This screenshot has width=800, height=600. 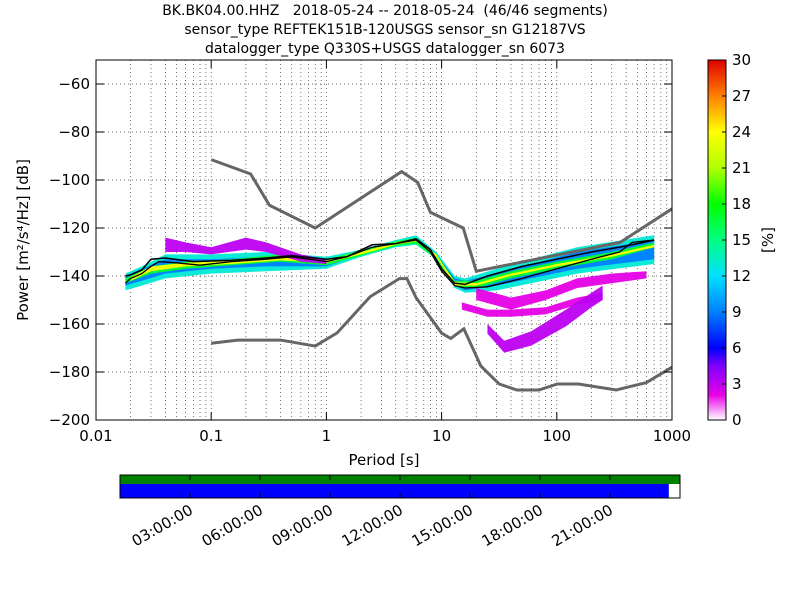 I want to click on x-tick-label: 1000, so click(x=672, y=436).